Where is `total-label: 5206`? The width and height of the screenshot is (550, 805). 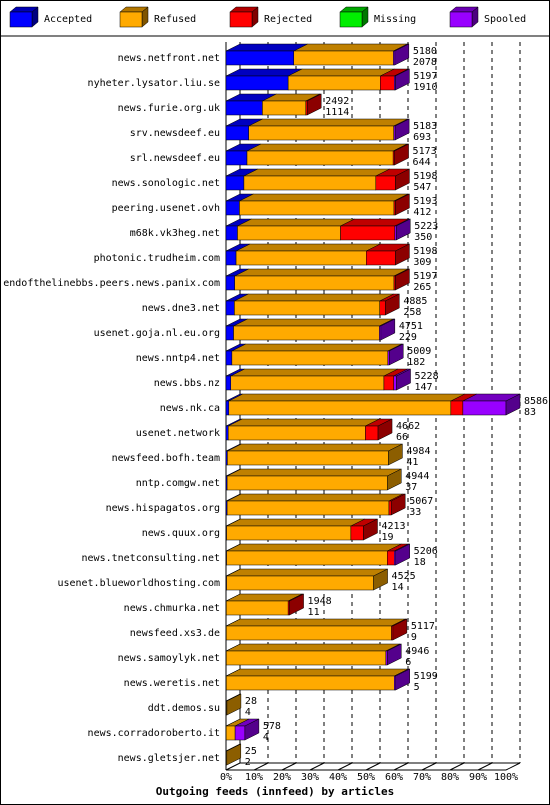 total-label: 5206 is located at coordinates (426, 551).